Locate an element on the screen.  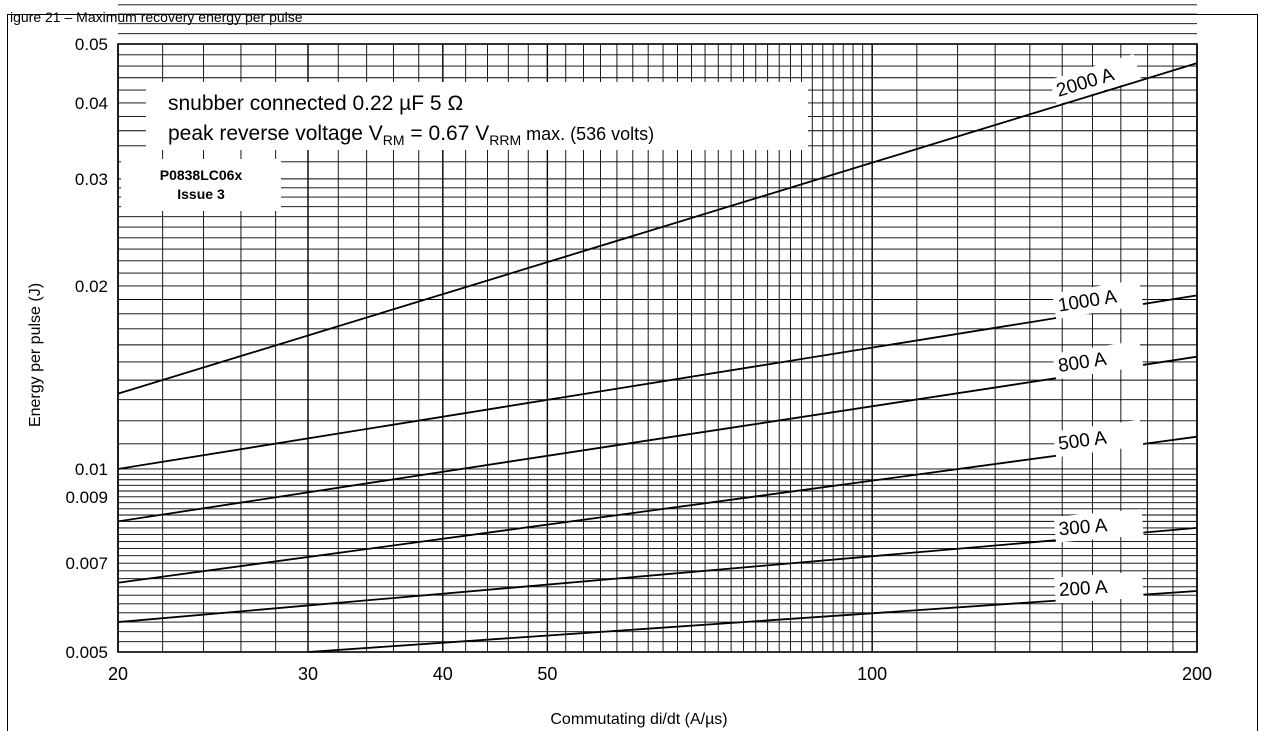
y-tick-label: 0.01 is located at coordinates (91, 469).